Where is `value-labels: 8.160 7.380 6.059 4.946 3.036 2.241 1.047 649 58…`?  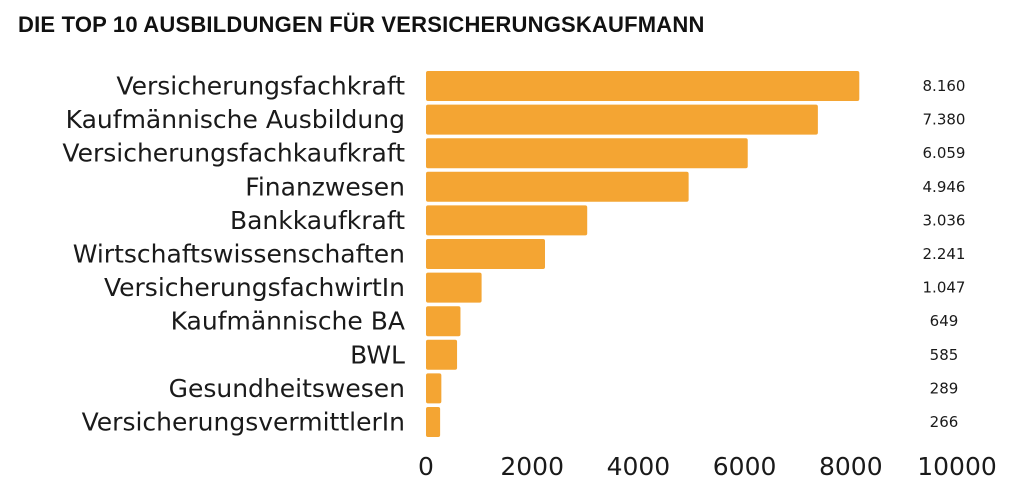 value-labels: 8.160 7.380 6.059 4.946 3.036 2.241 1.047 649 58… is located at coordinates (944, 254).